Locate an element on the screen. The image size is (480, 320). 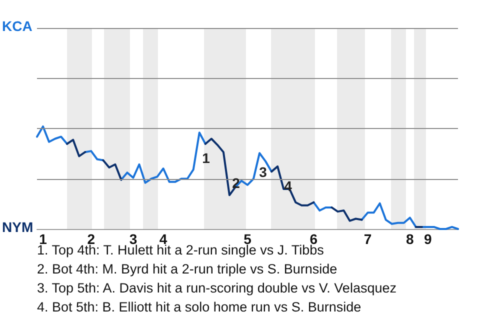
x-tick-label: 5 is located at coordinates (248, 239).